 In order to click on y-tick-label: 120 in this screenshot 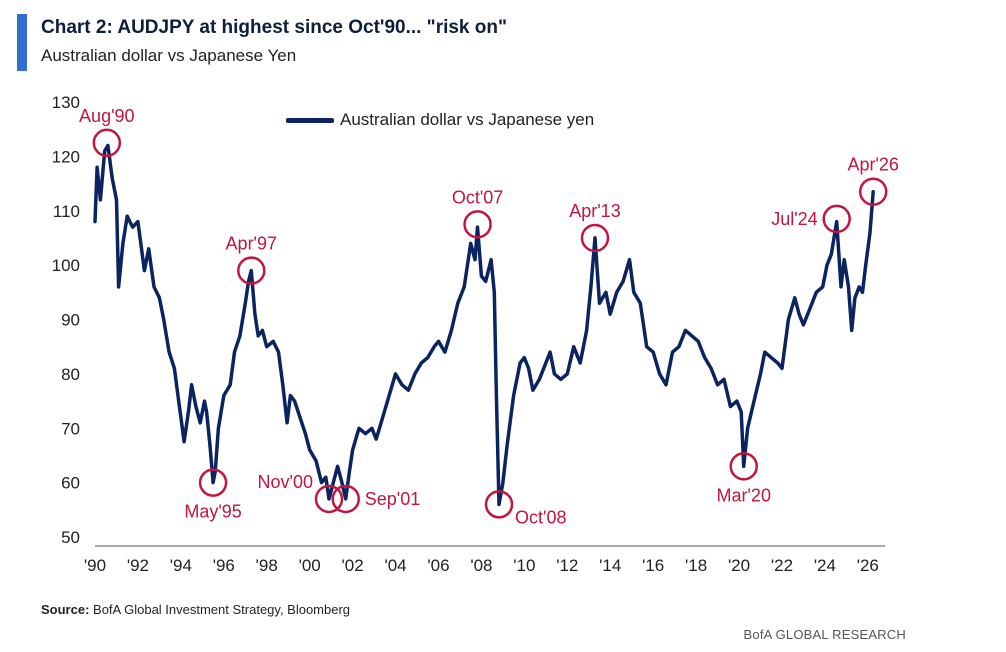, I will do `click(66, 156)`.